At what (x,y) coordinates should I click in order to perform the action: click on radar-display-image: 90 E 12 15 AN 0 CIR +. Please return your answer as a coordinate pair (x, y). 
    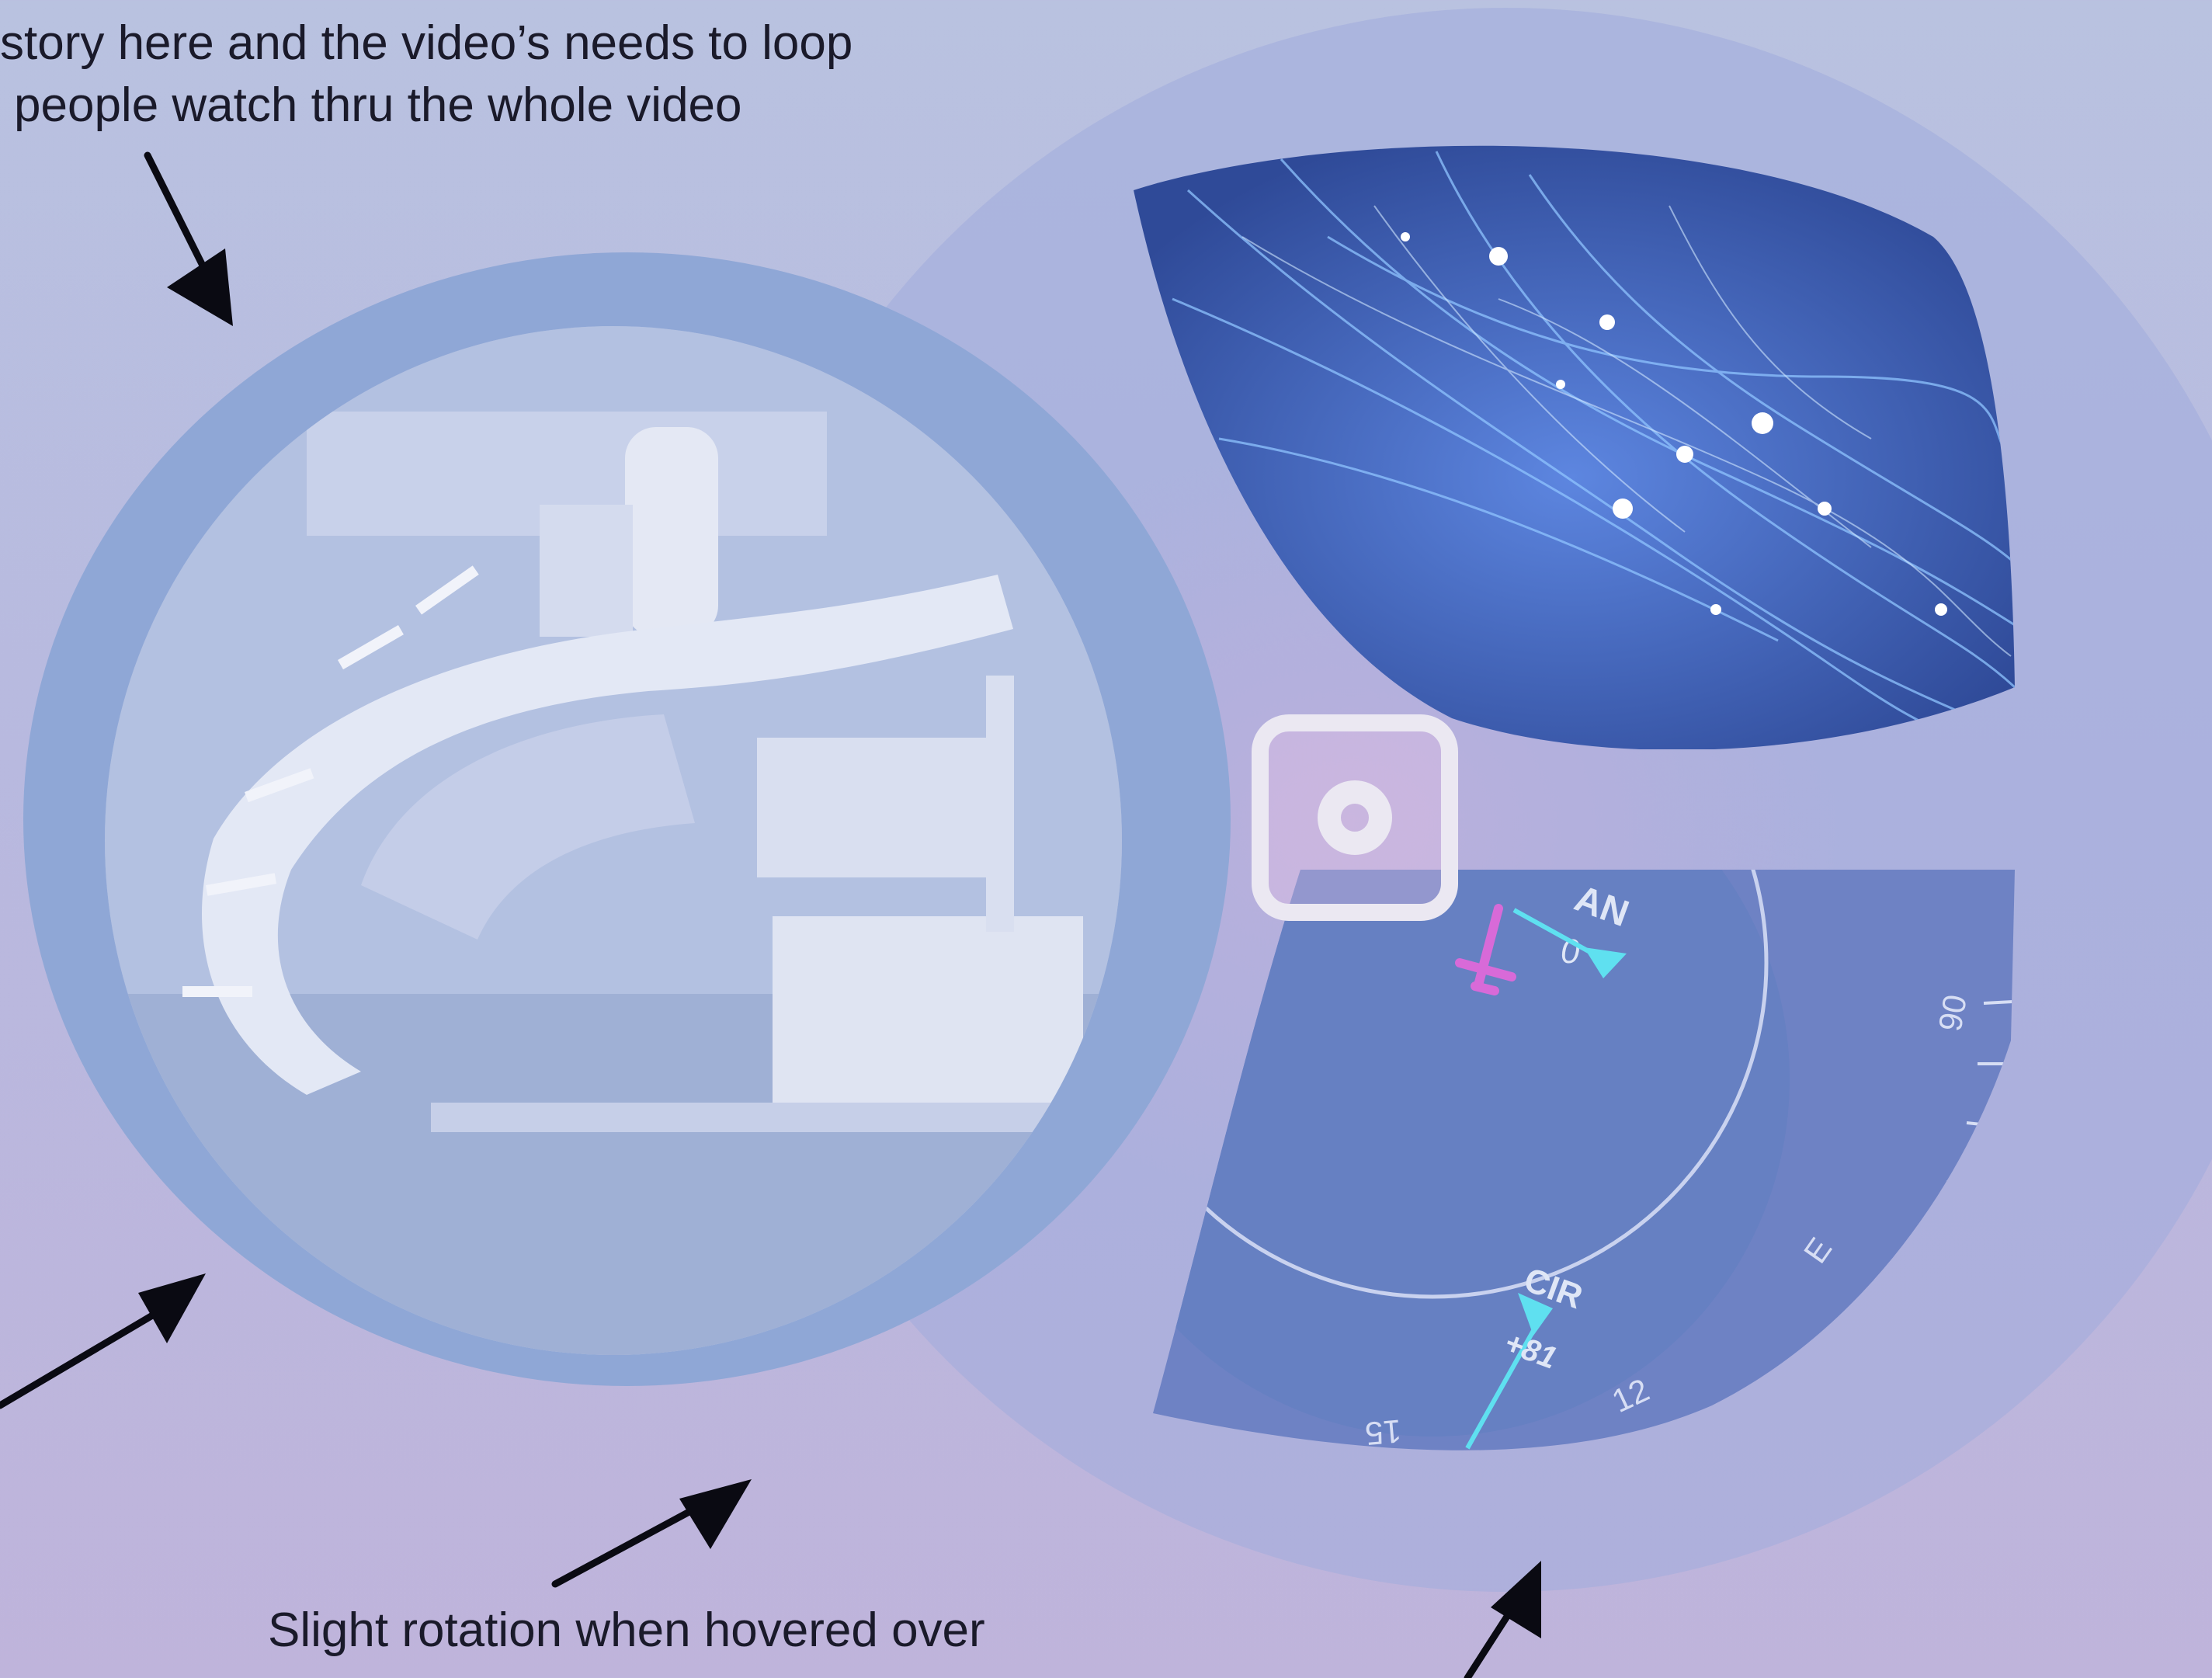
    Looking at the image, I should click on (1588, 1186).